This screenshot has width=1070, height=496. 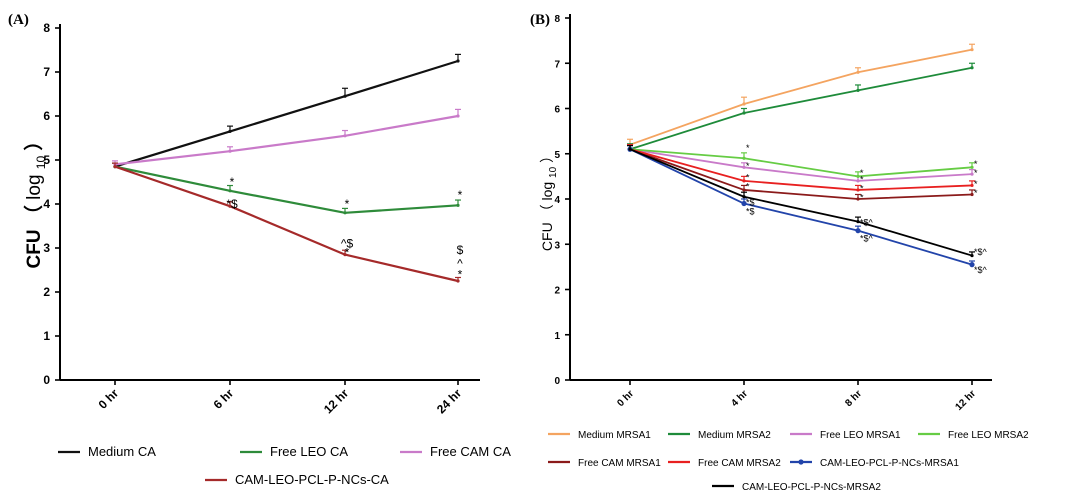 I want to click on panel-a-significance-mark: ^$, so click(x=347, y=244).